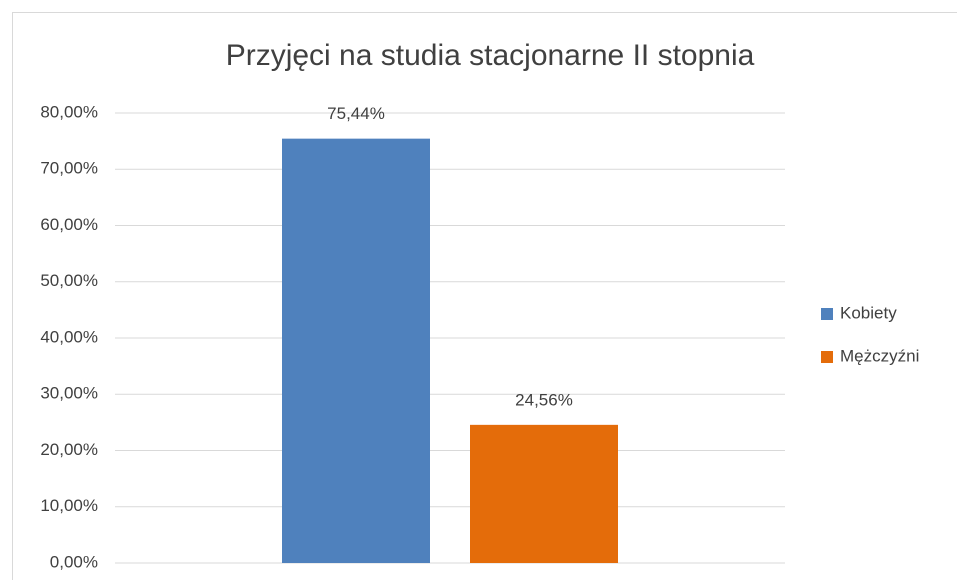  What do you see at coordinates (356, 113) in the screenshot?
I see `data-label: 75,44%` at bounding box center [356, 113].